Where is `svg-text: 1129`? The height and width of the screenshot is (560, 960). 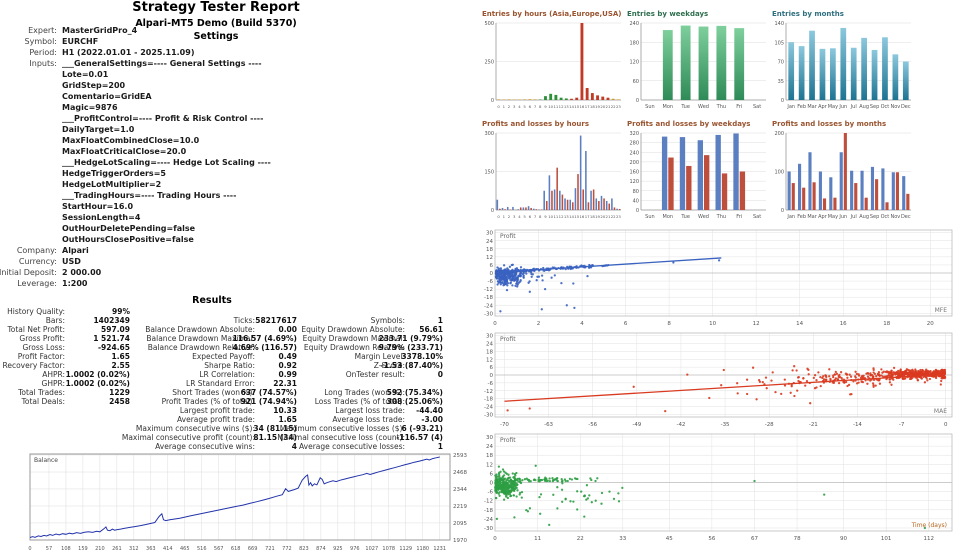
svg-text: 1129 is located at coordinates (405, 549).